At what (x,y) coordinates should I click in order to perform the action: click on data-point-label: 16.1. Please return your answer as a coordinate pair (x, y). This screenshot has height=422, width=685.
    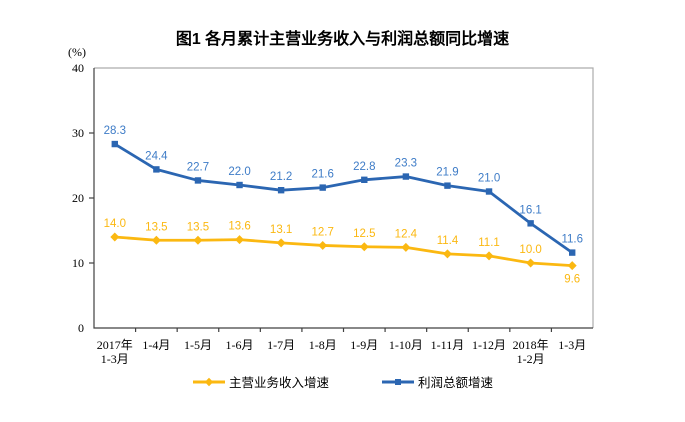
    Looking at the image, I should click on (530, 210).